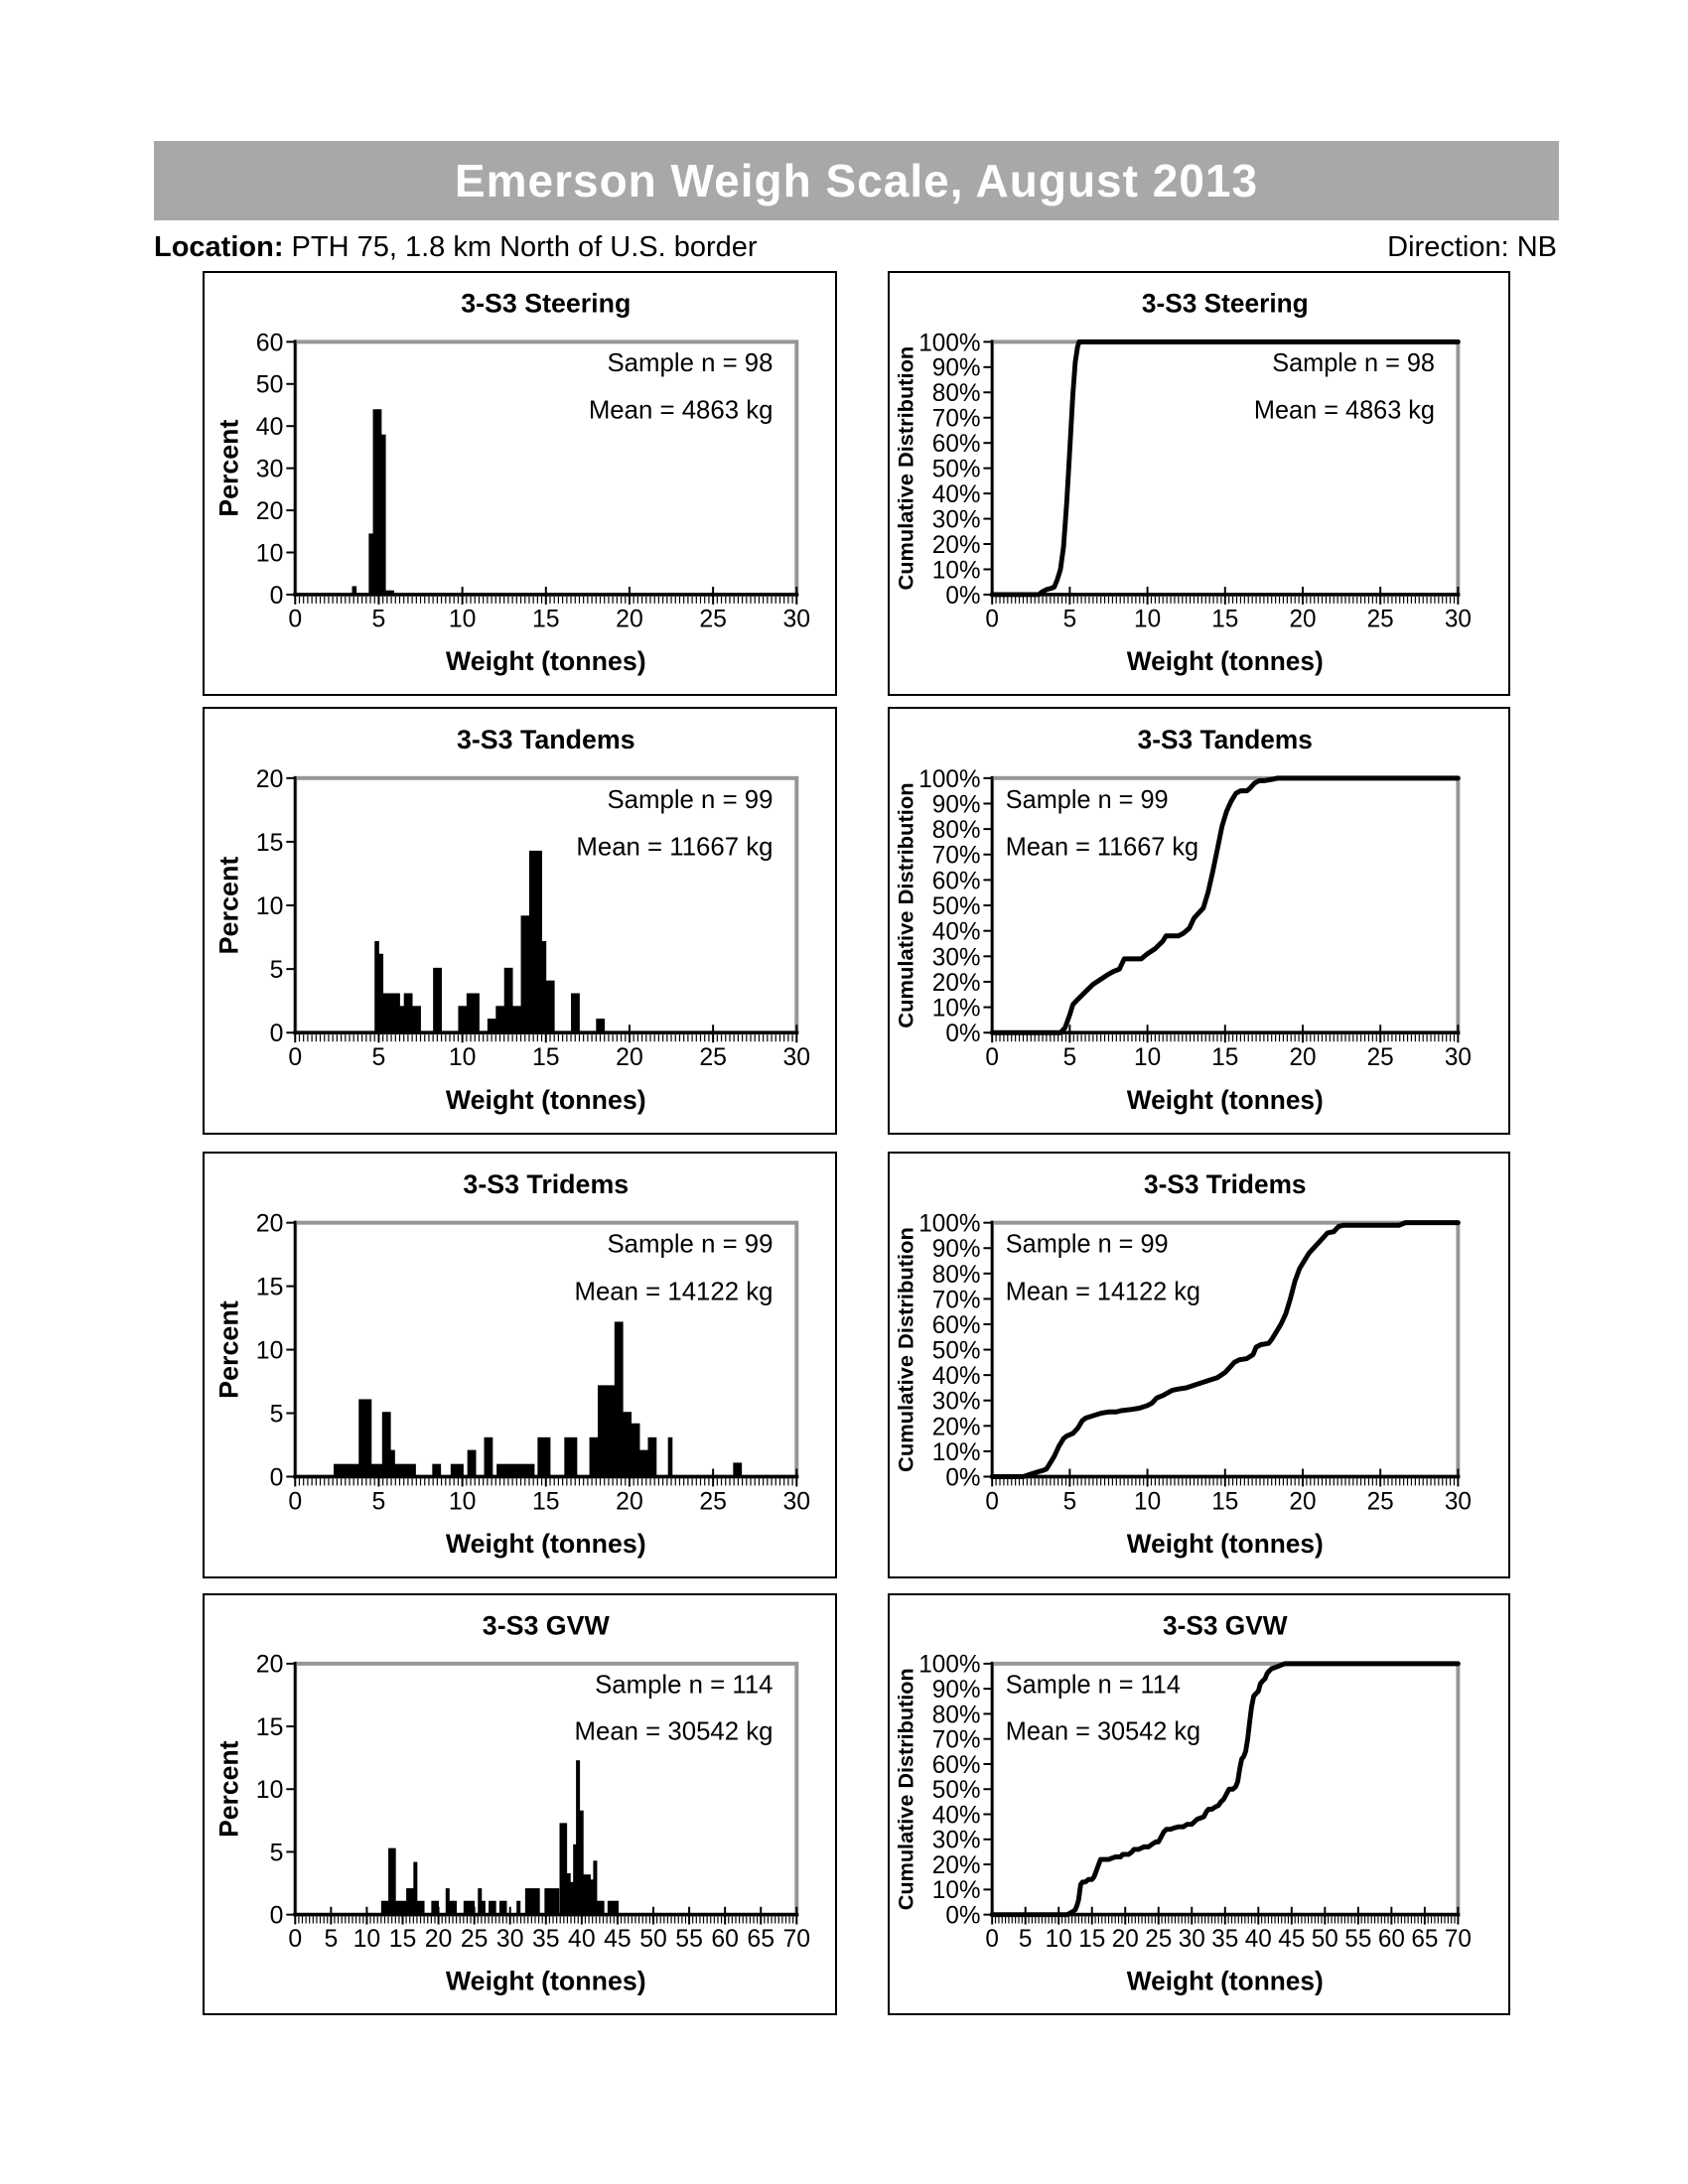 Image resolution: width=1688 pixels, height=2184 pixels. I want to click on svg-text: 60%, so click(956, 1325).